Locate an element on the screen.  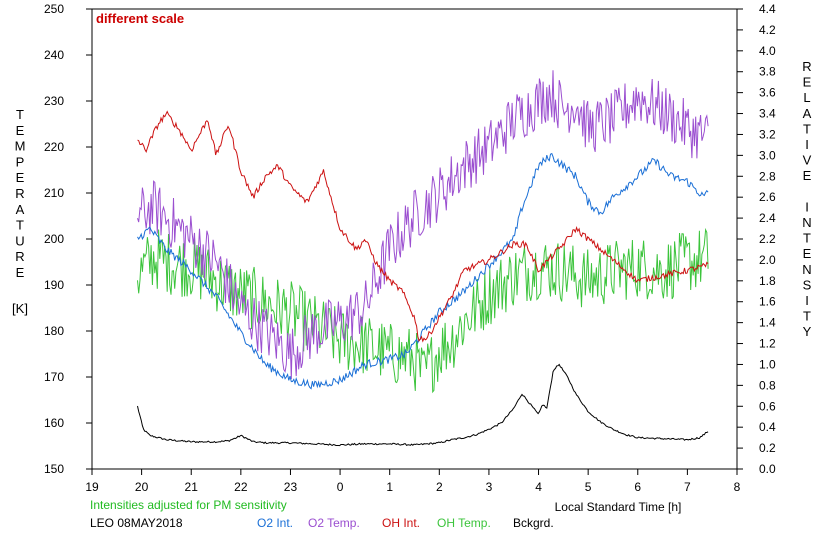
right-axis-letter: R is located at coordinates (806, 66).